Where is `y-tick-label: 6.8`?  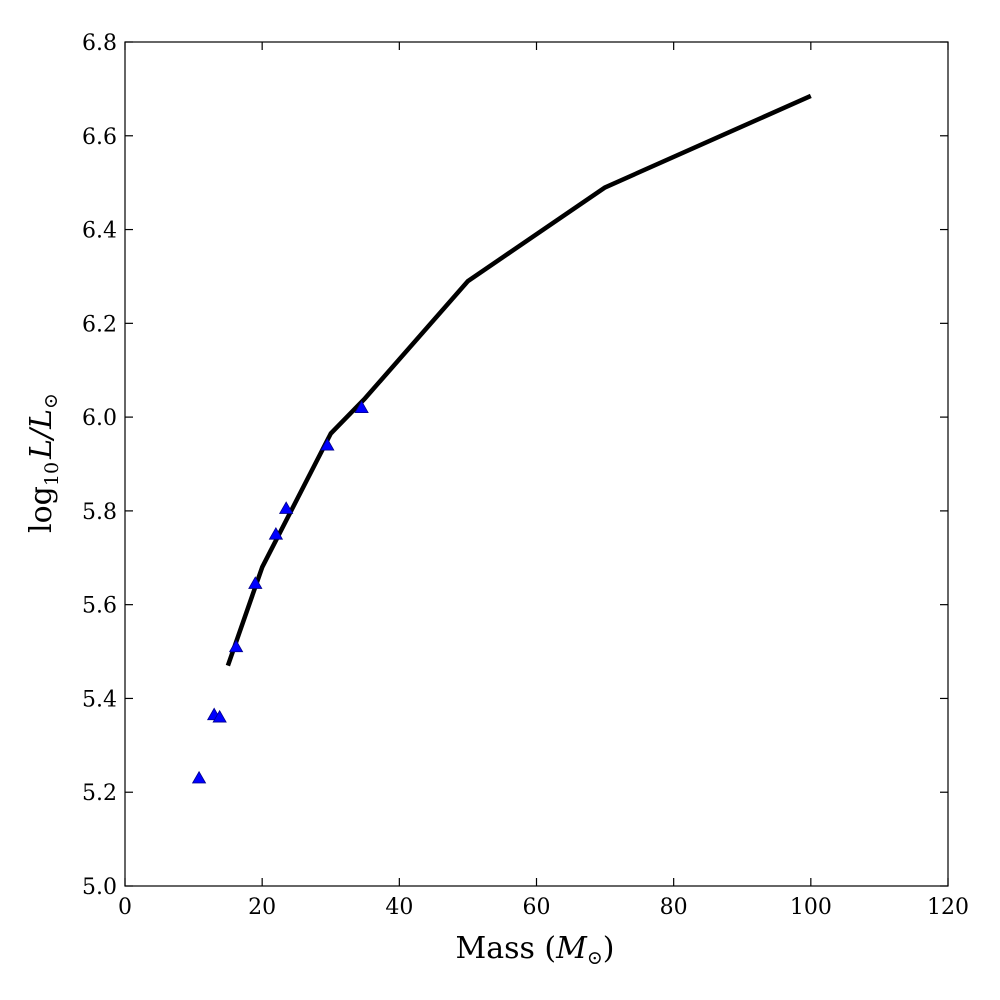
y-tick-label: 6.8 is located at coordinates (99, 43).